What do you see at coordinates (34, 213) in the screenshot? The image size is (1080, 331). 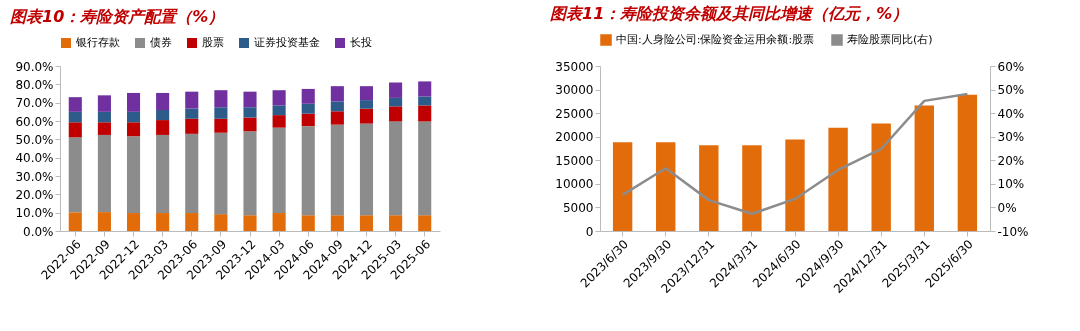 I see `y-tick-label: 10.0%` at bounding box center [34, 213].